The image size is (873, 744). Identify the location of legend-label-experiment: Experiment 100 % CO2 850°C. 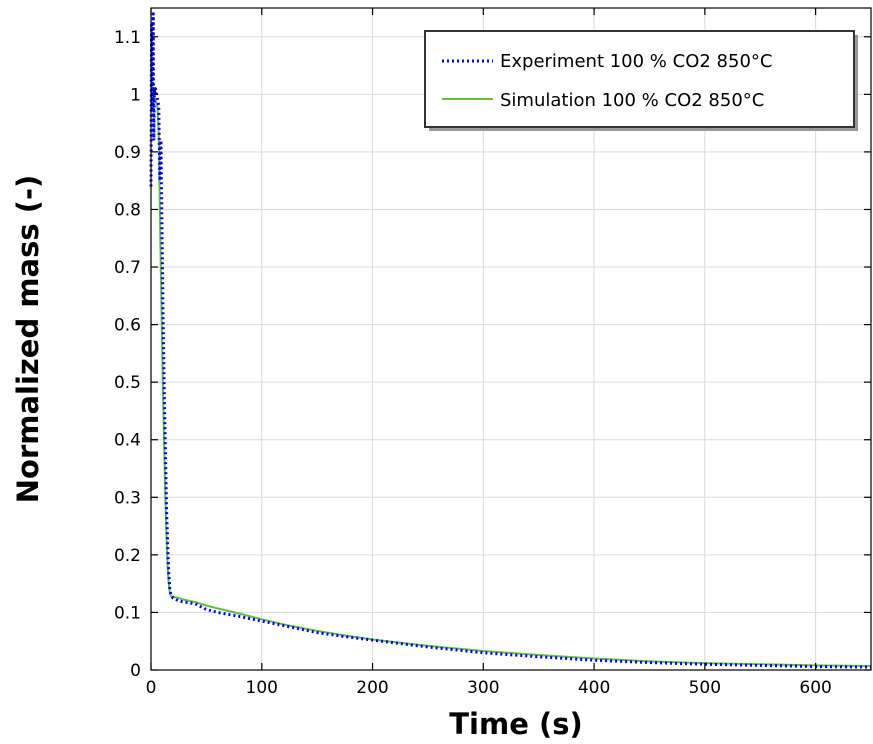
(636, 61).